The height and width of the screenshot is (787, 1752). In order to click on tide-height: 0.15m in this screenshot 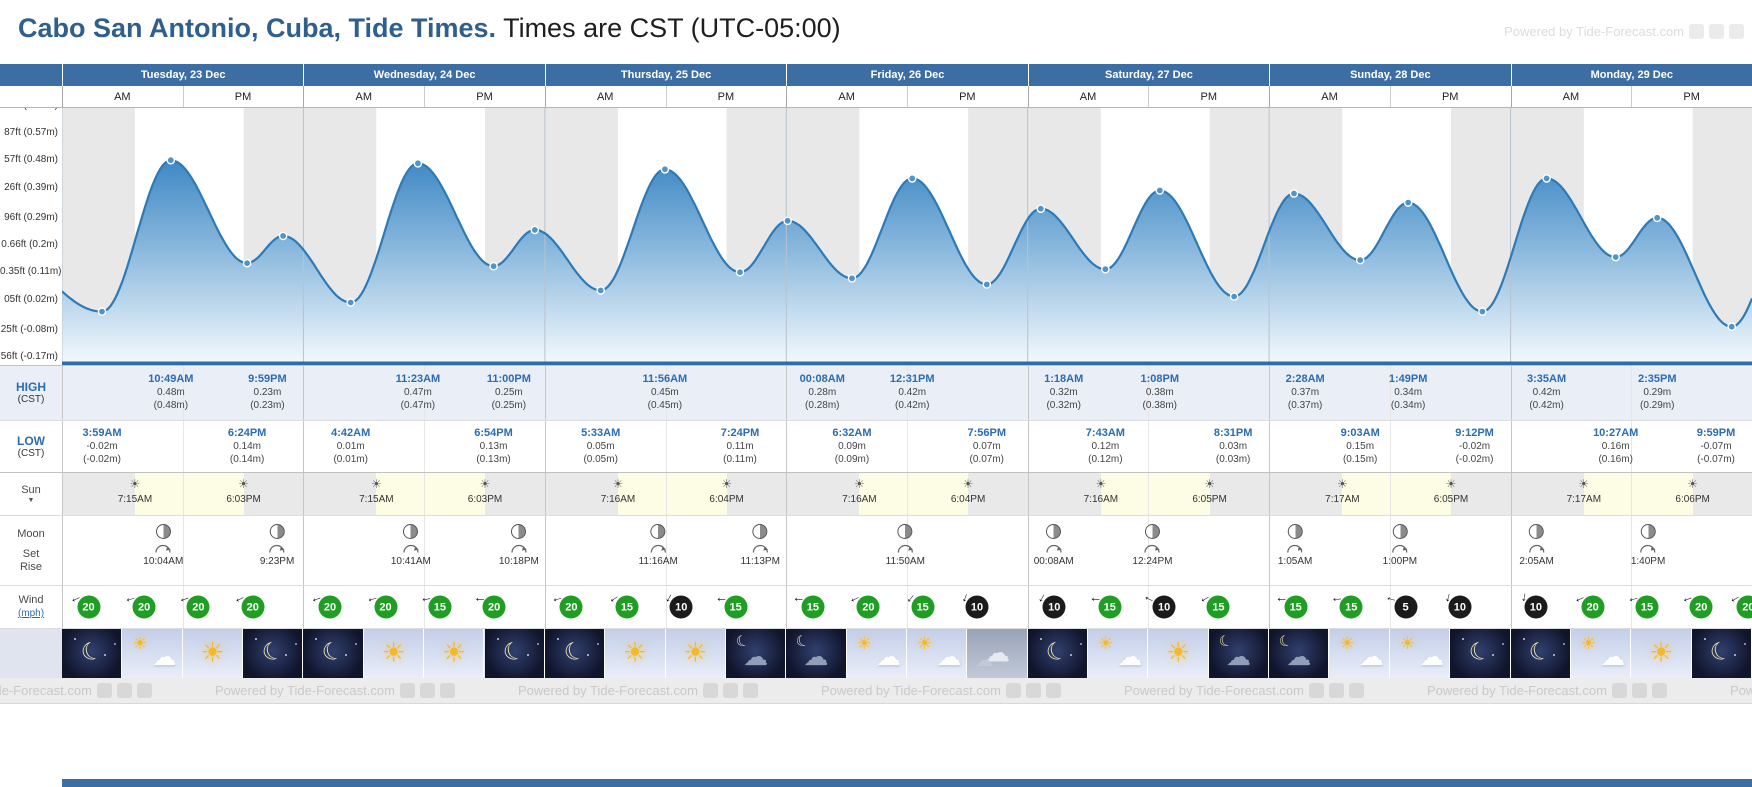, I will do `click(1360, 446)`.